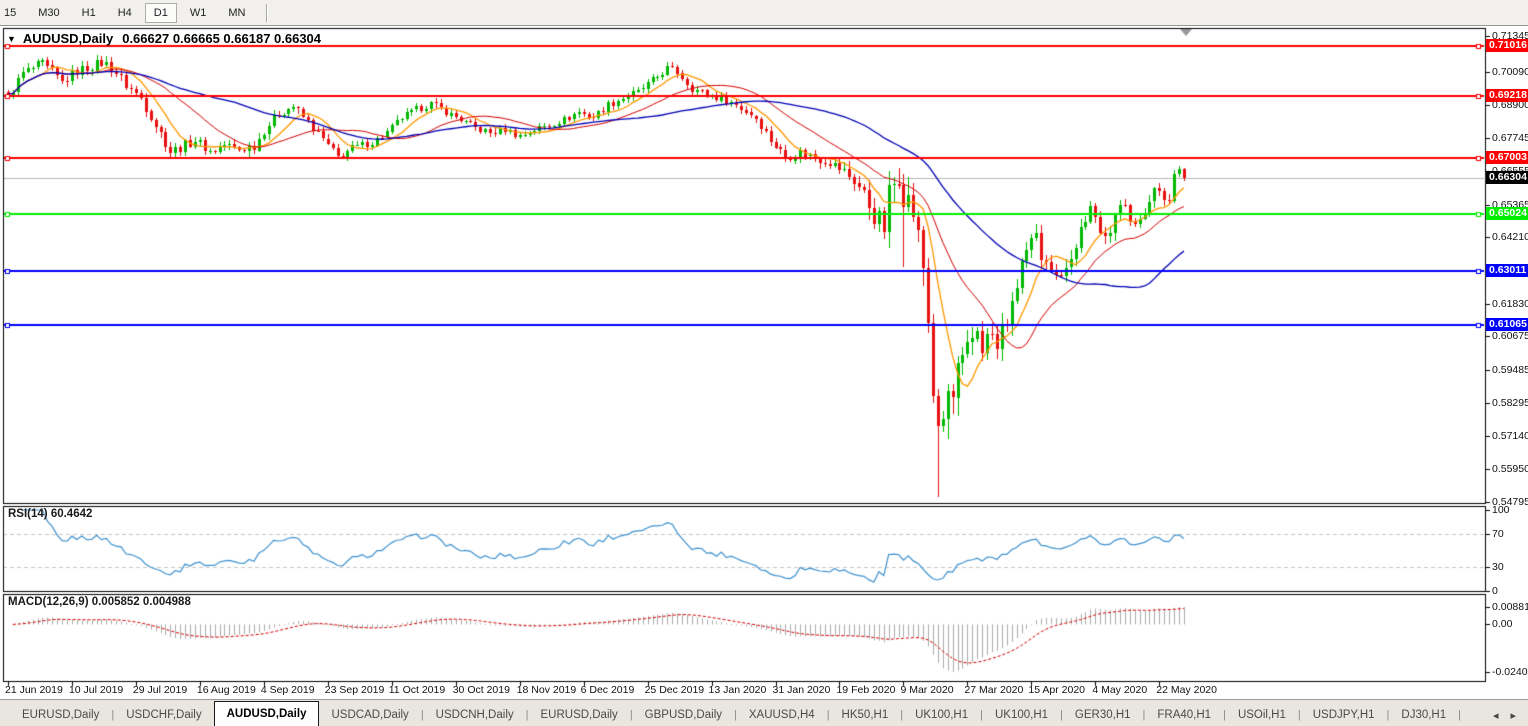  What do you see at coordinates (226, 690) in the screenshot?
I see `date-axis-label: 16 Aug 2019` at bounding box center [226, 690].